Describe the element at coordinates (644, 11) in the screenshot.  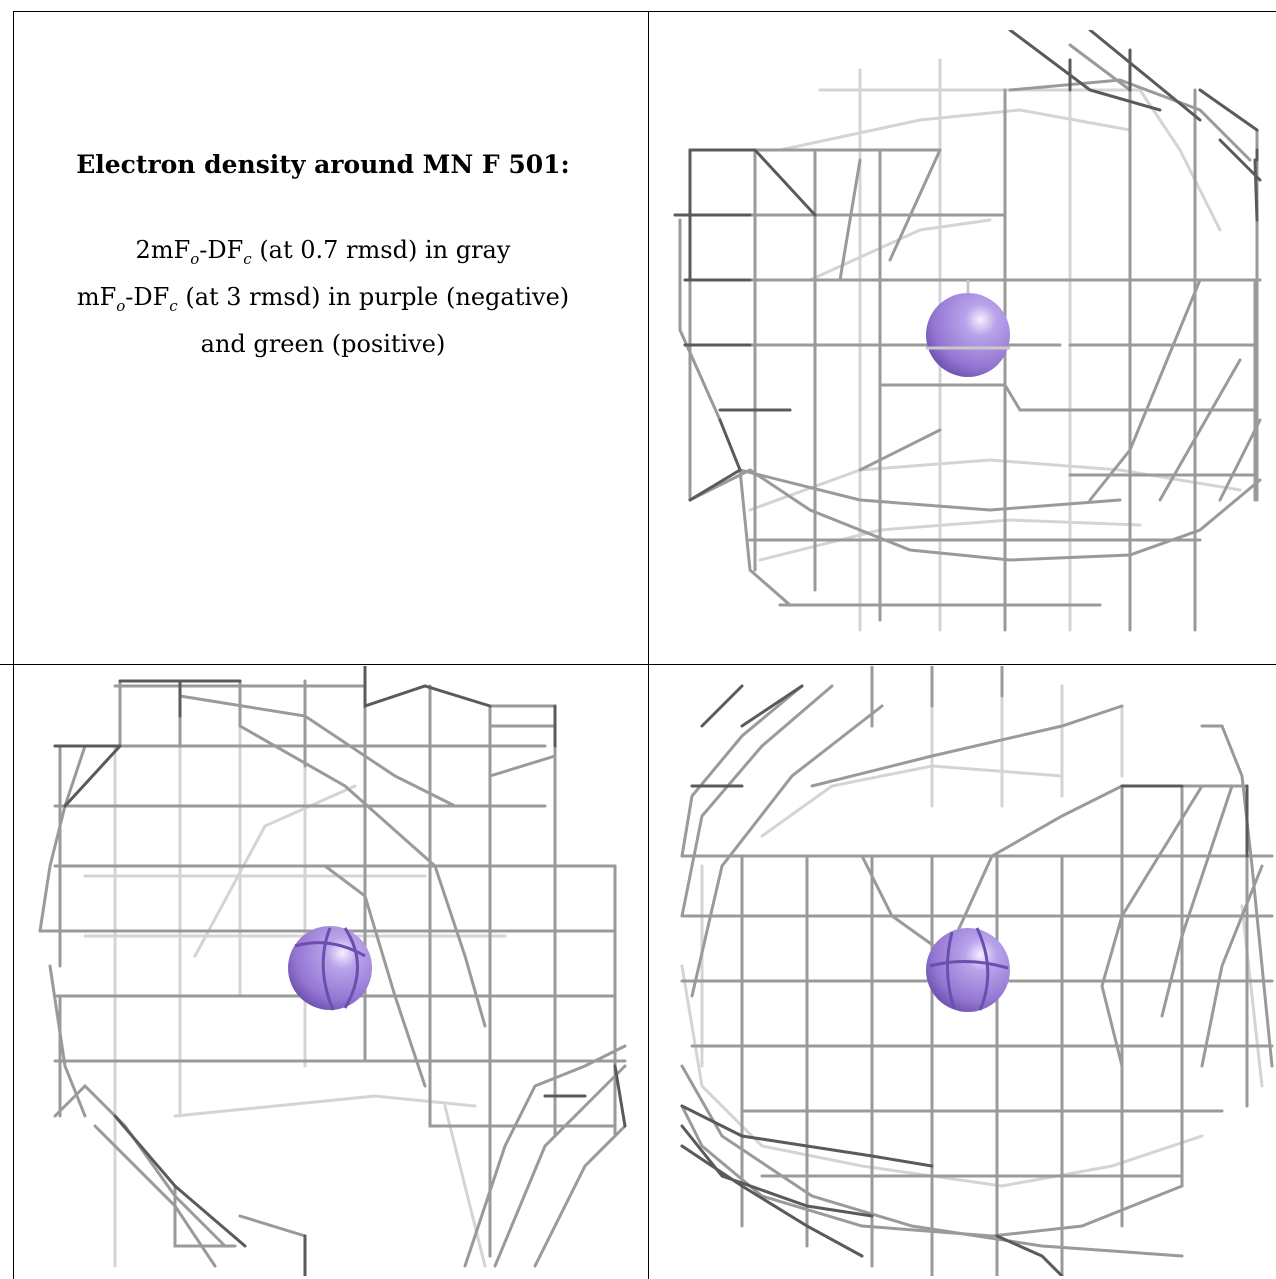
I see `frame-top-border` at that location.